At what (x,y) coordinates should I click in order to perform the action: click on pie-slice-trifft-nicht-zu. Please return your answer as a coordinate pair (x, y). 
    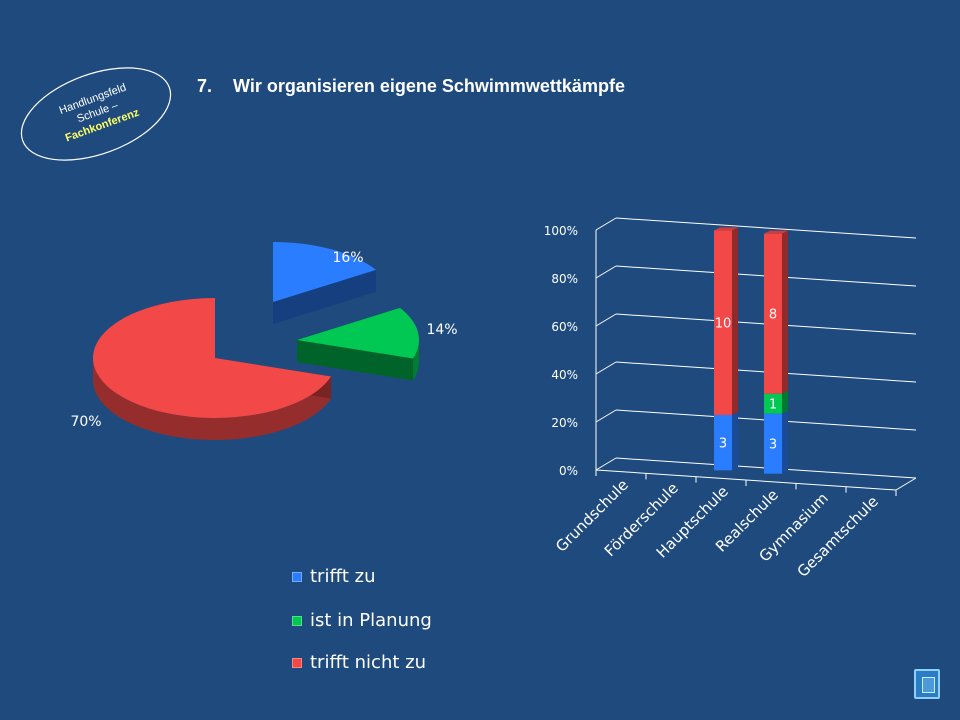
    Looking at the image, I should click on (212, 369).